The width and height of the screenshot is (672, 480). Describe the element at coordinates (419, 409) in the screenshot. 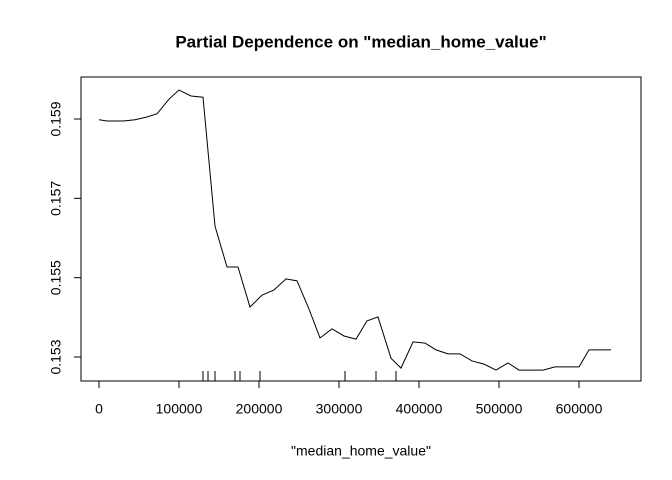

I see `x-tick-label: 400000` at that location.